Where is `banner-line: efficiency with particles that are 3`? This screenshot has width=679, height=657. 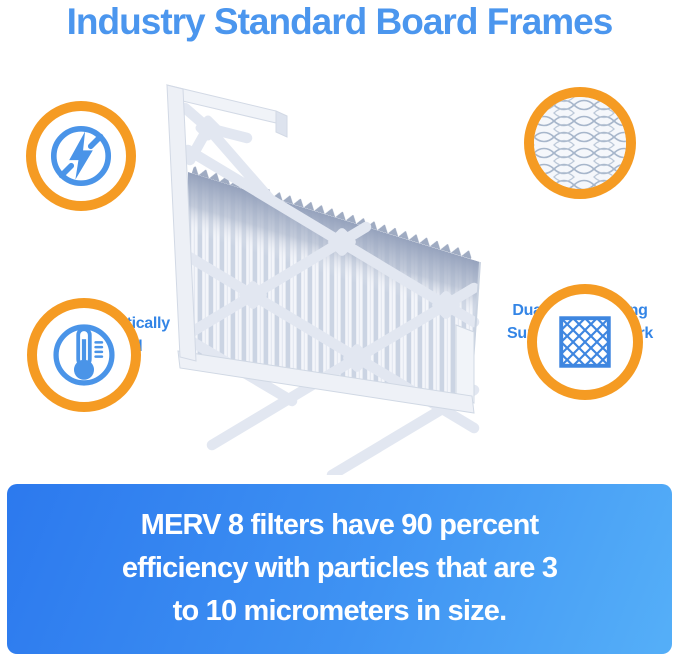 banner-line: efficiency with particles that are 3 is located at coordinates (339, 568).